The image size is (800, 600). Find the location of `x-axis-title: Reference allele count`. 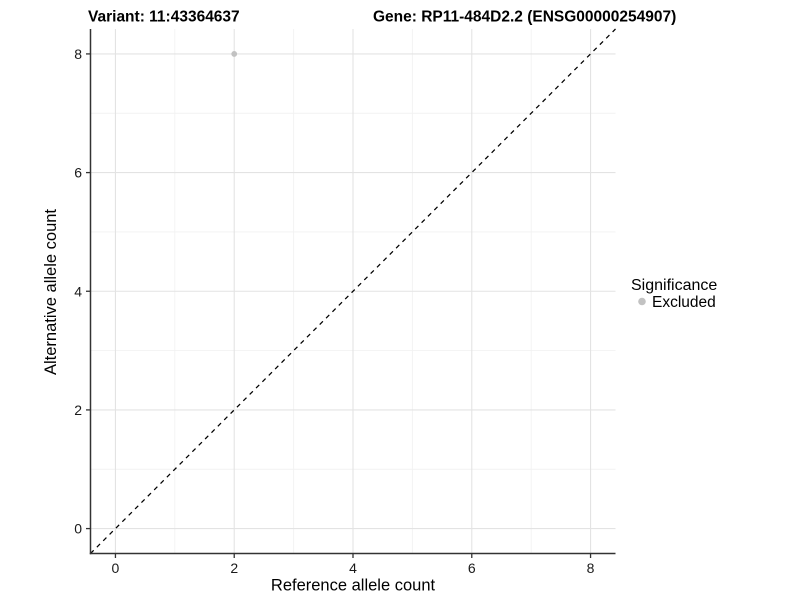

x-axis-title: Reference allele count is located at coordinates (353, 586).